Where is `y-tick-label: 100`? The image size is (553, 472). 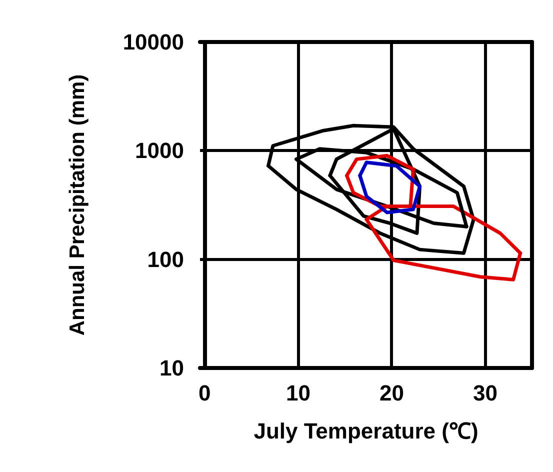
y-tick-label: 100 is located at coordinates (165, 259).